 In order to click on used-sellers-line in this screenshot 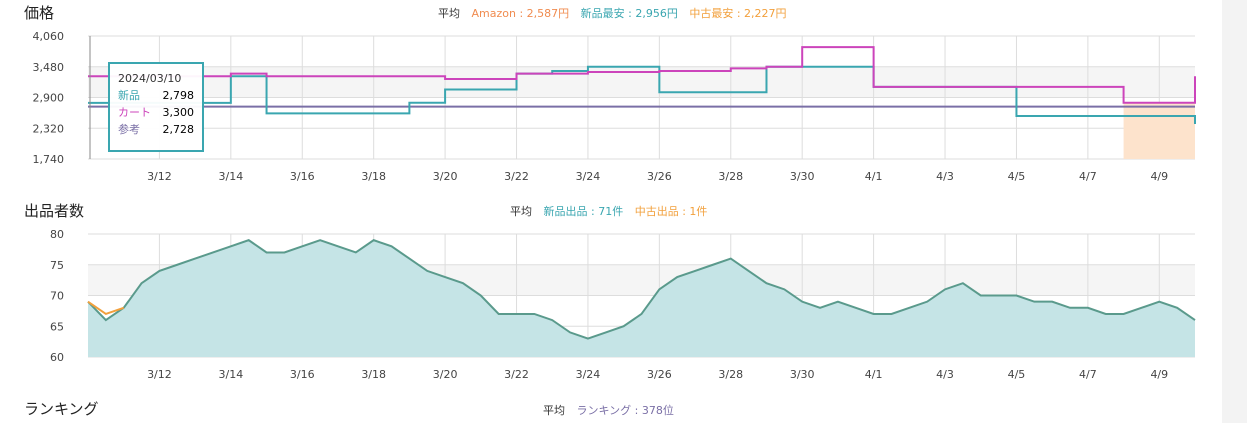, I will do `click(106, 308)`.